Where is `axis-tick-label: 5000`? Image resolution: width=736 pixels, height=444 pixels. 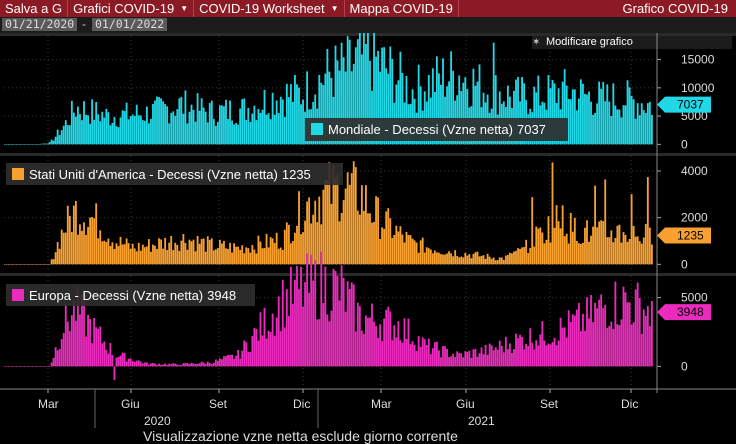 axis-tick-label: 5000 is located at coordinates (694, 298).